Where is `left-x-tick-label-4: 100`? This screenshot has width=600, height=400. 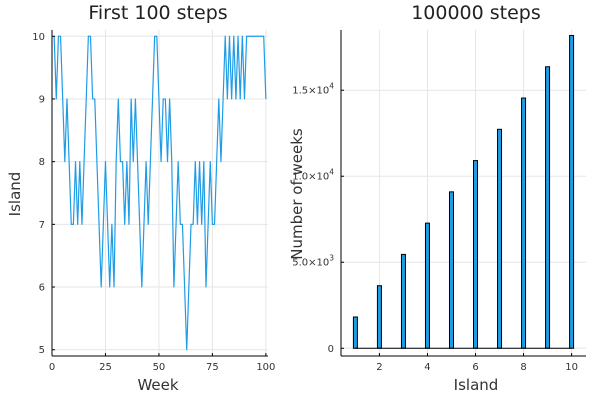
left-x-tick-label-4: 100 is located at coordinates (265, 367).